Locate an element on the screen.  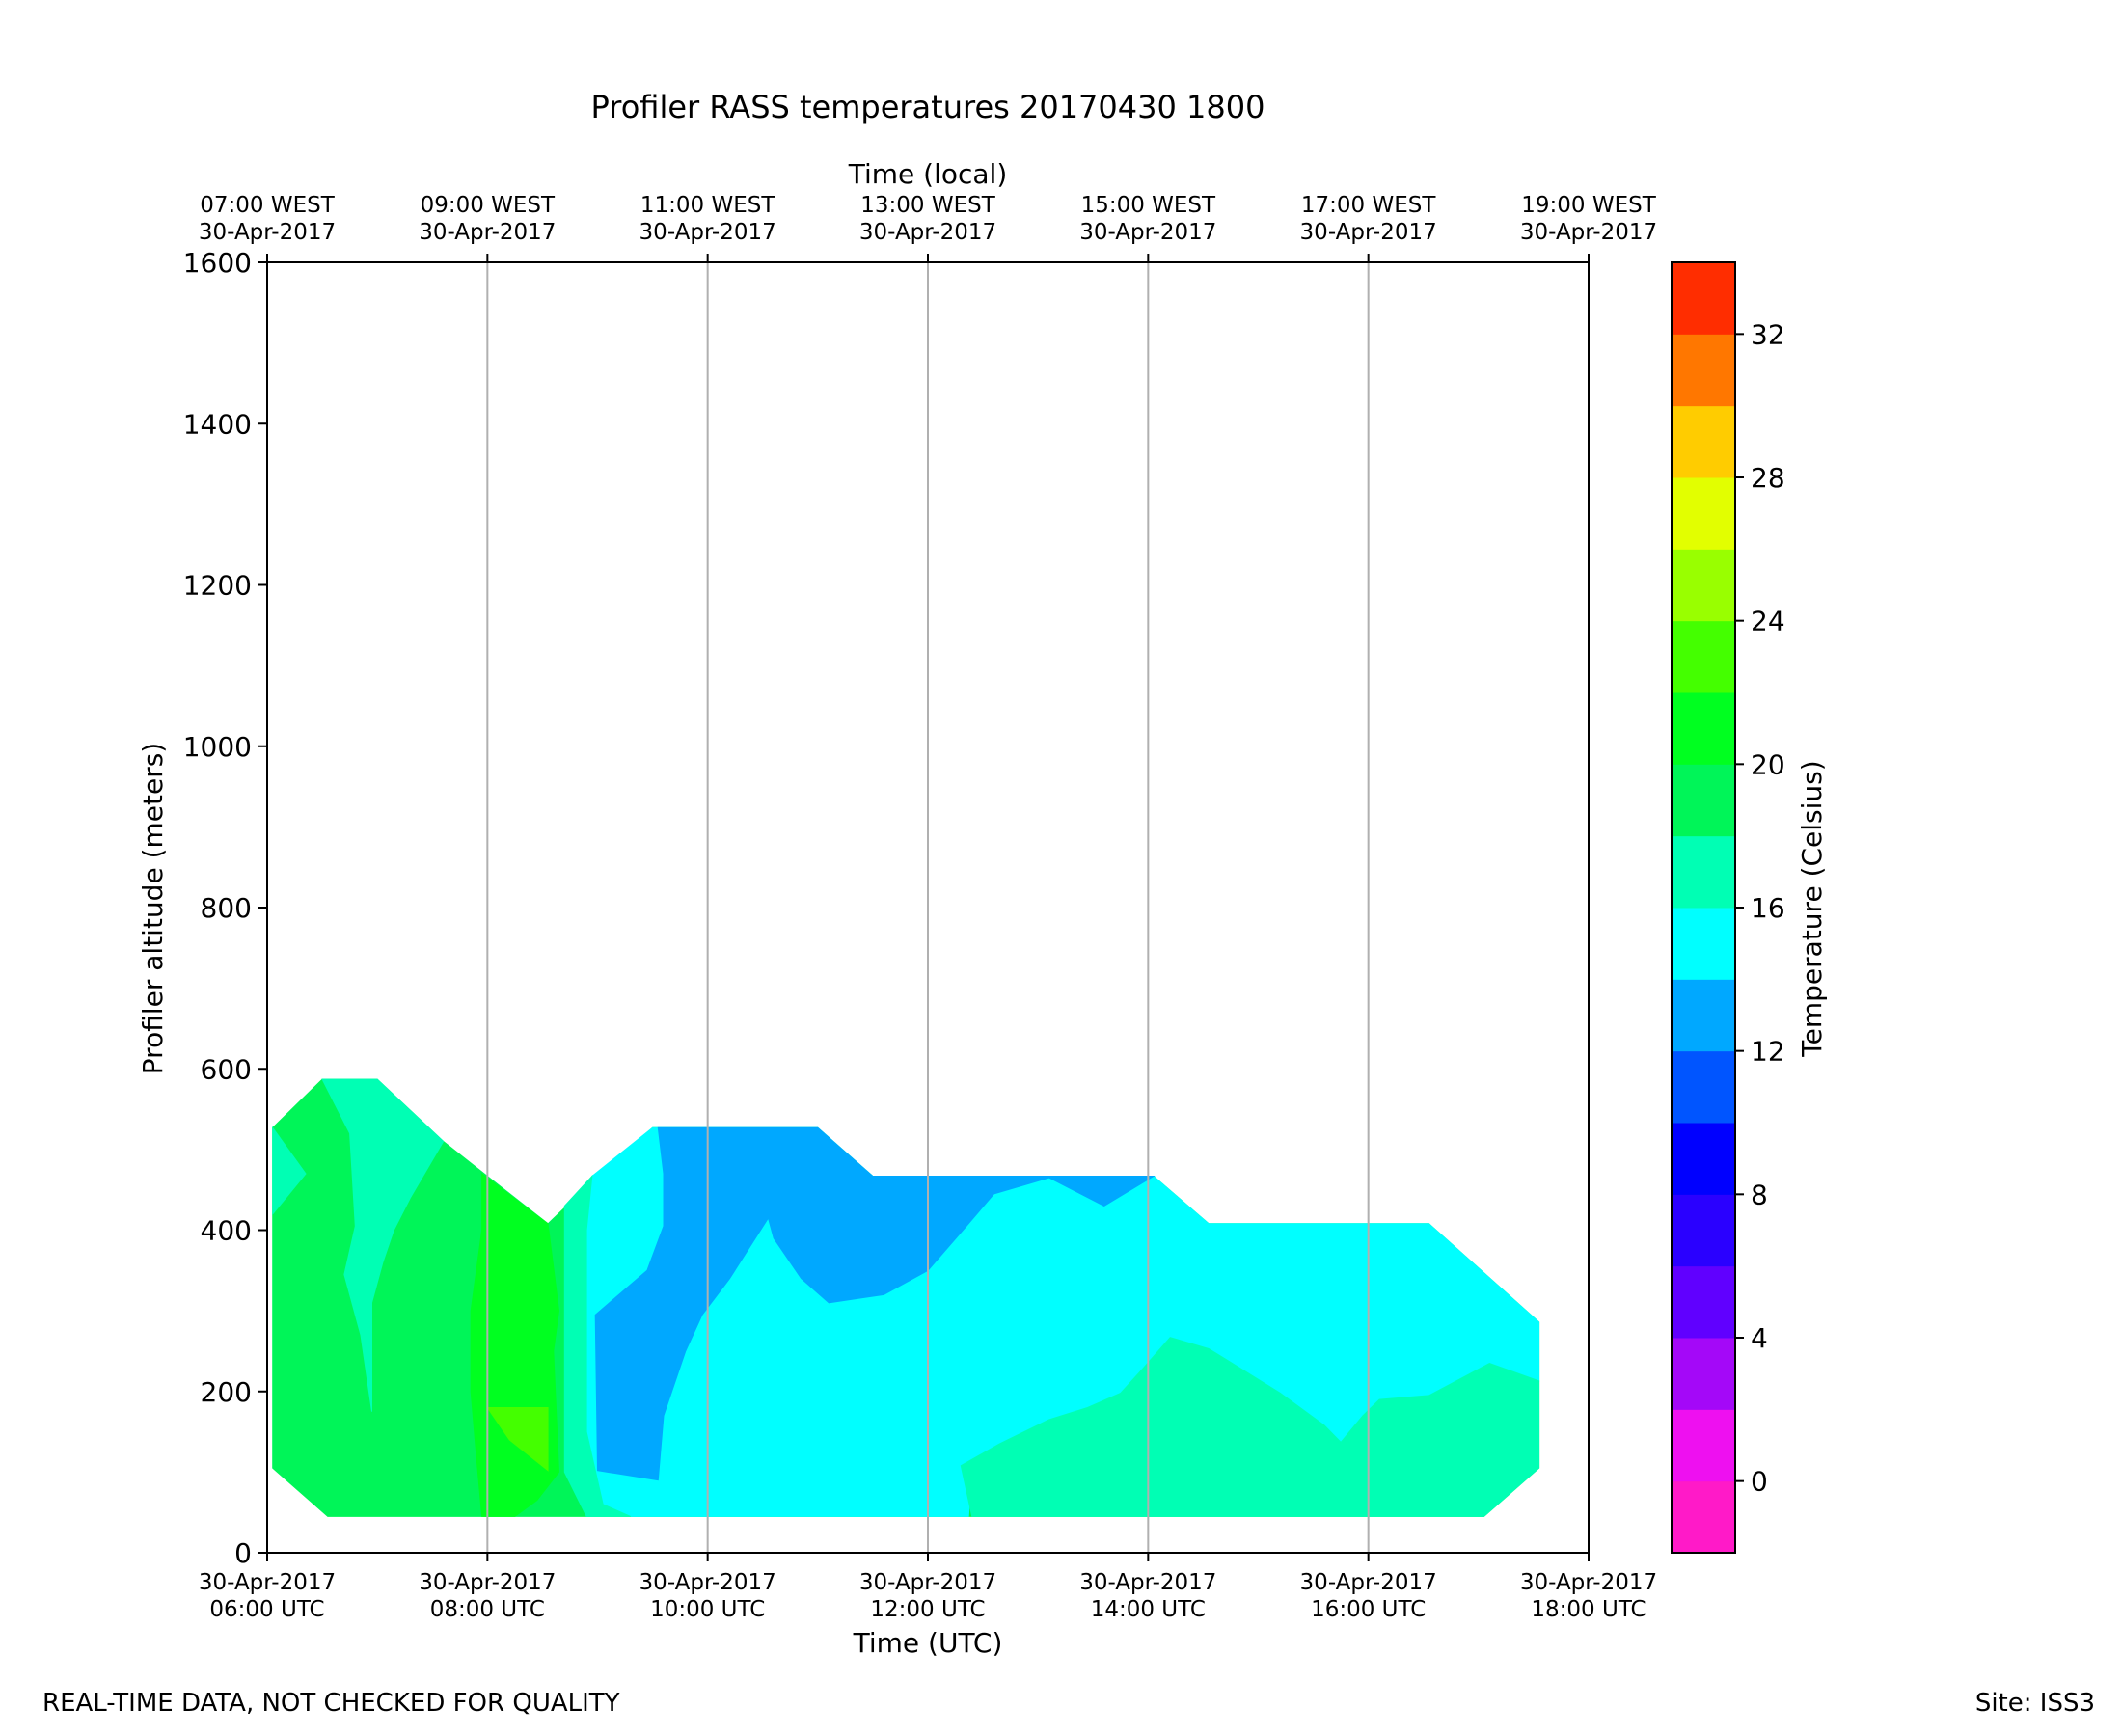
y-tick-label-0: 0 is located at coordinates (243, 1553).